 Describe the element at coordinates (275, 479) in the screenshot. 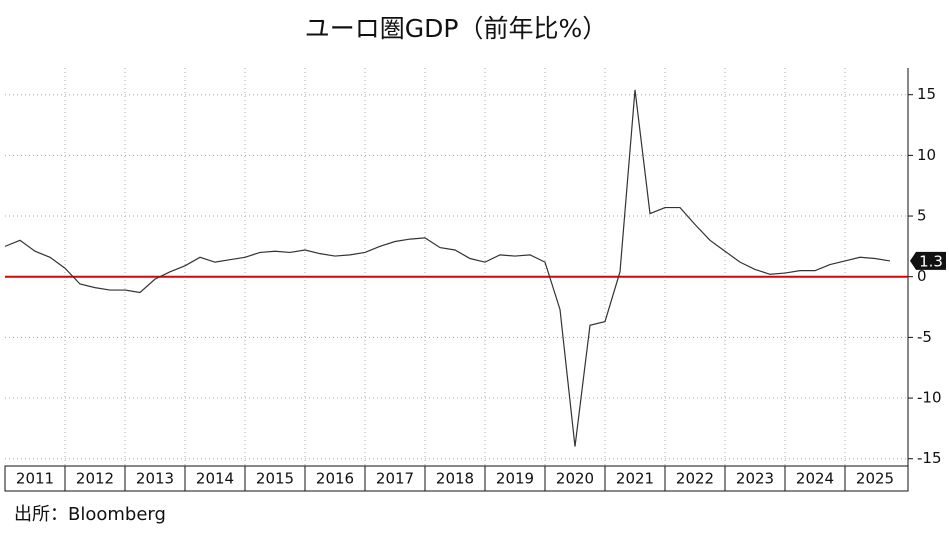

I see `x-tick-label: 2015` at that location.